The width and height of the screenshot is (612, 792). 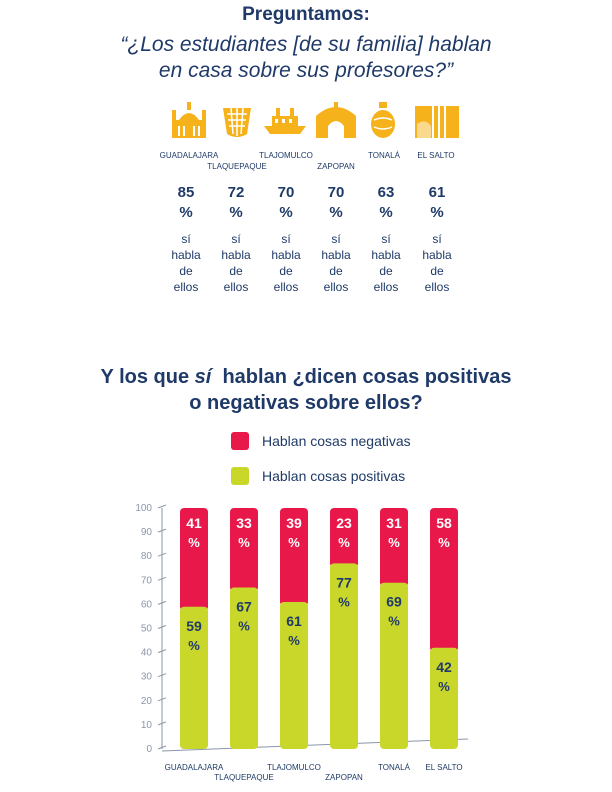 What do you see at coordinates (147, 532) in the screenshot?
I see `y-tick-label: 90` at bounding box center [147, 532].